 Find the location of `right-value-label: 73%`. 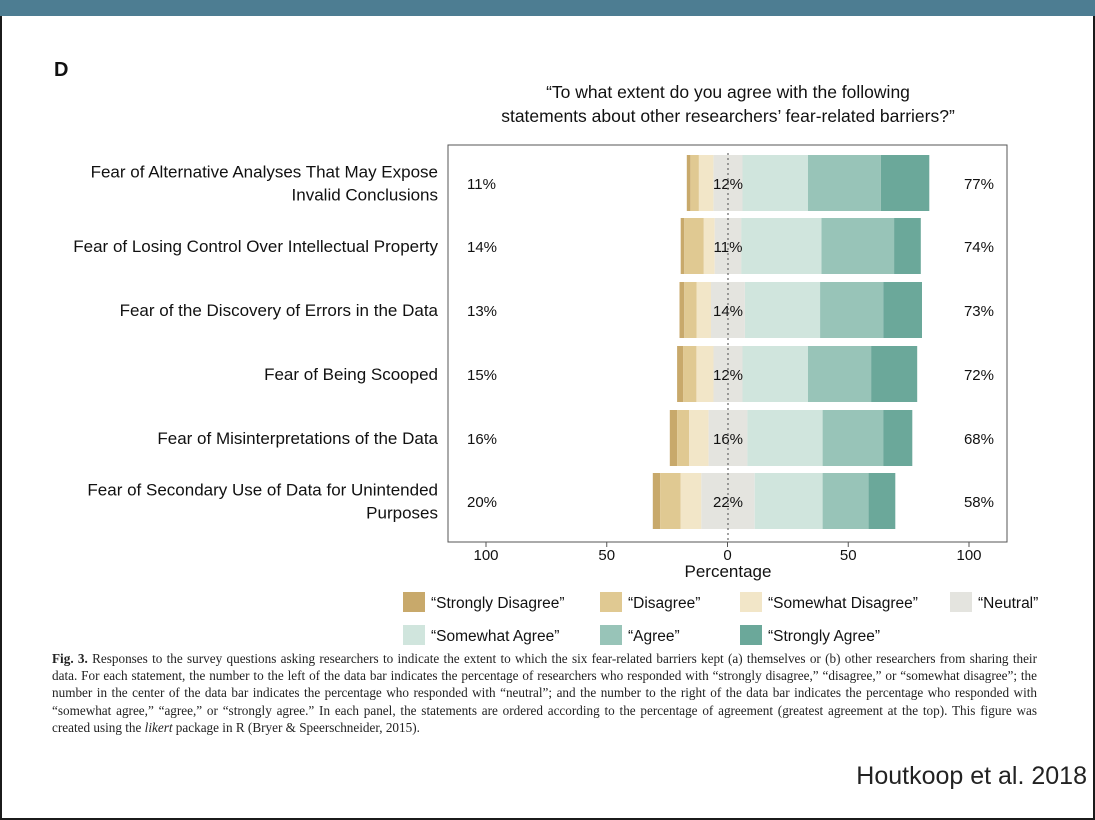

right-value-label: 73% is located at coordinates (979, 311).